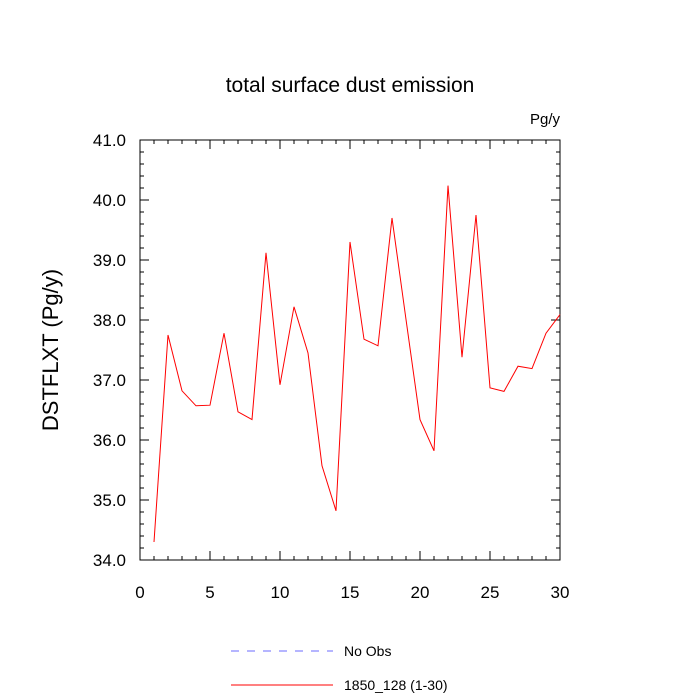 This screenshot has height=700, width=700. What do you see at coordinates (396, 685) in the screenshot?
I see `legend-label: 1850_128 (1-30)` at bounding box center [396, 685].